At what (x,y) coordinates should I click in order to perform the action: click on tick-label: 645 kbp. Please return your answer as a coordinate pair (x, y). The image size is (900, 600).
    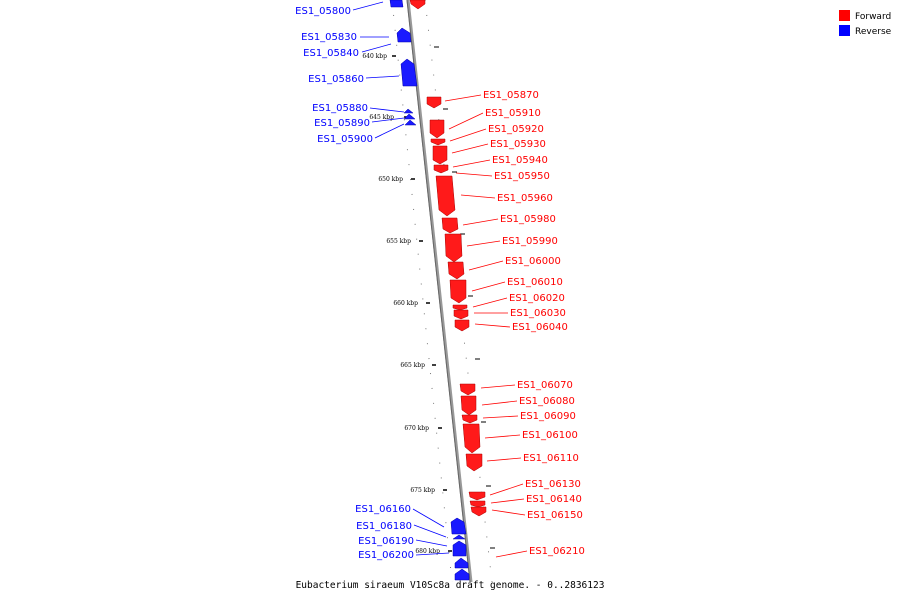
    Looking at the image, I should click on (381, 117).